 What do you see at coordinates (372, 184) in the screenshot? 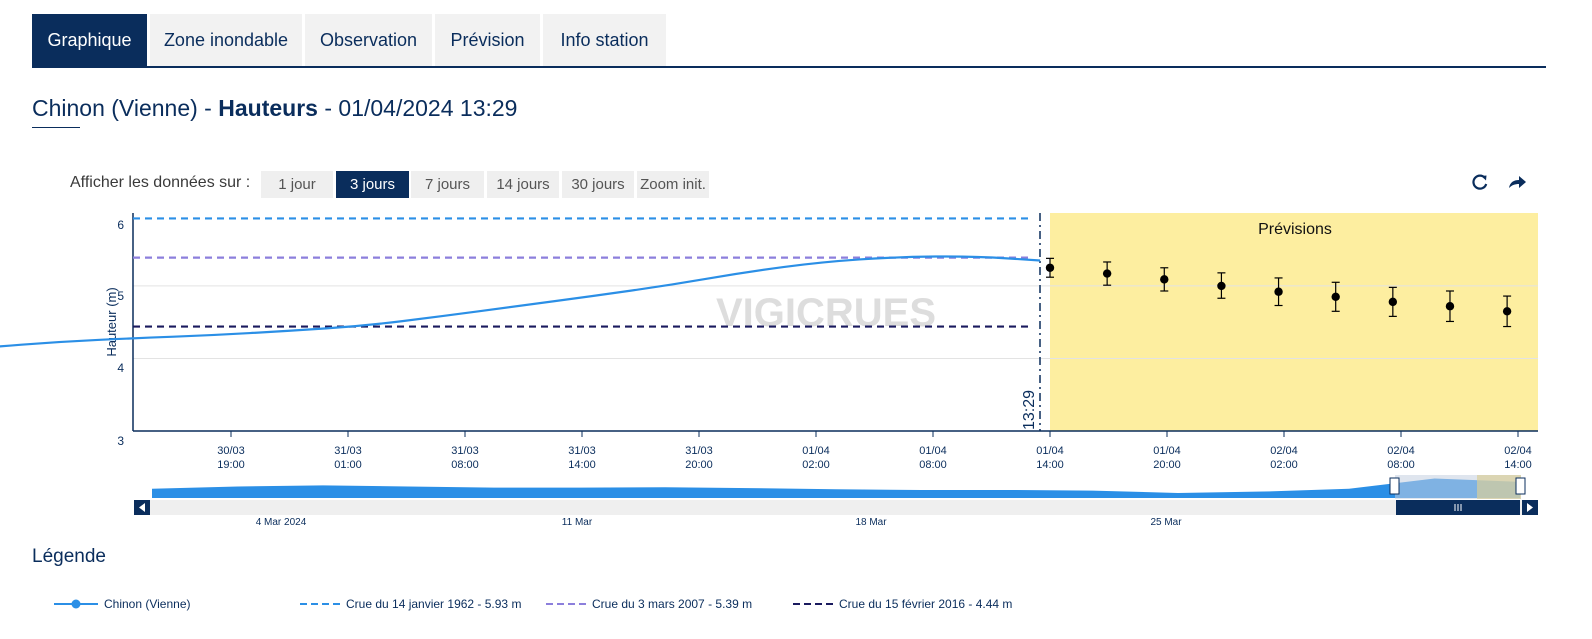
I see `range-3-jours-button: 3 jours` at bounding box center [372, 184].